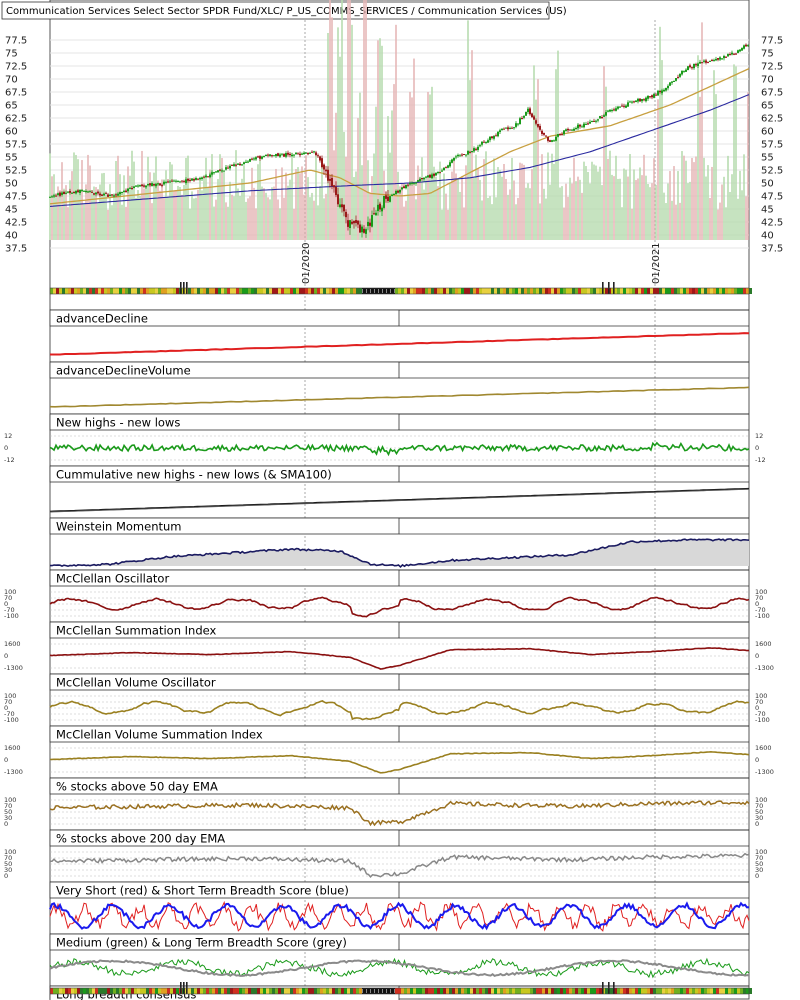  I want to click on panel-tick-right: 70, so click(759, 858).